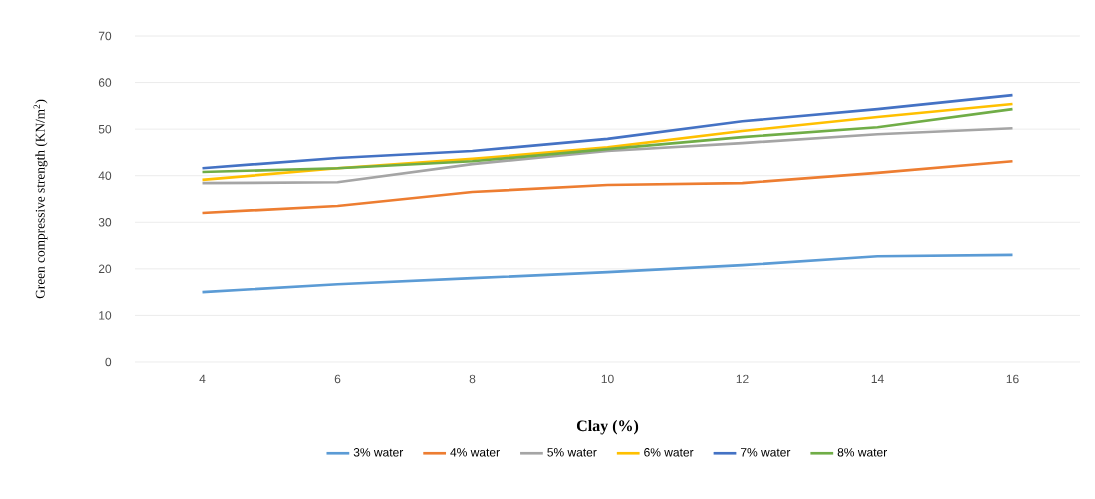 The image size is (1095, 499). Describe the element at coordinates (105, 269) in the screenshot. I see `y-tick-label: 20` at that location.